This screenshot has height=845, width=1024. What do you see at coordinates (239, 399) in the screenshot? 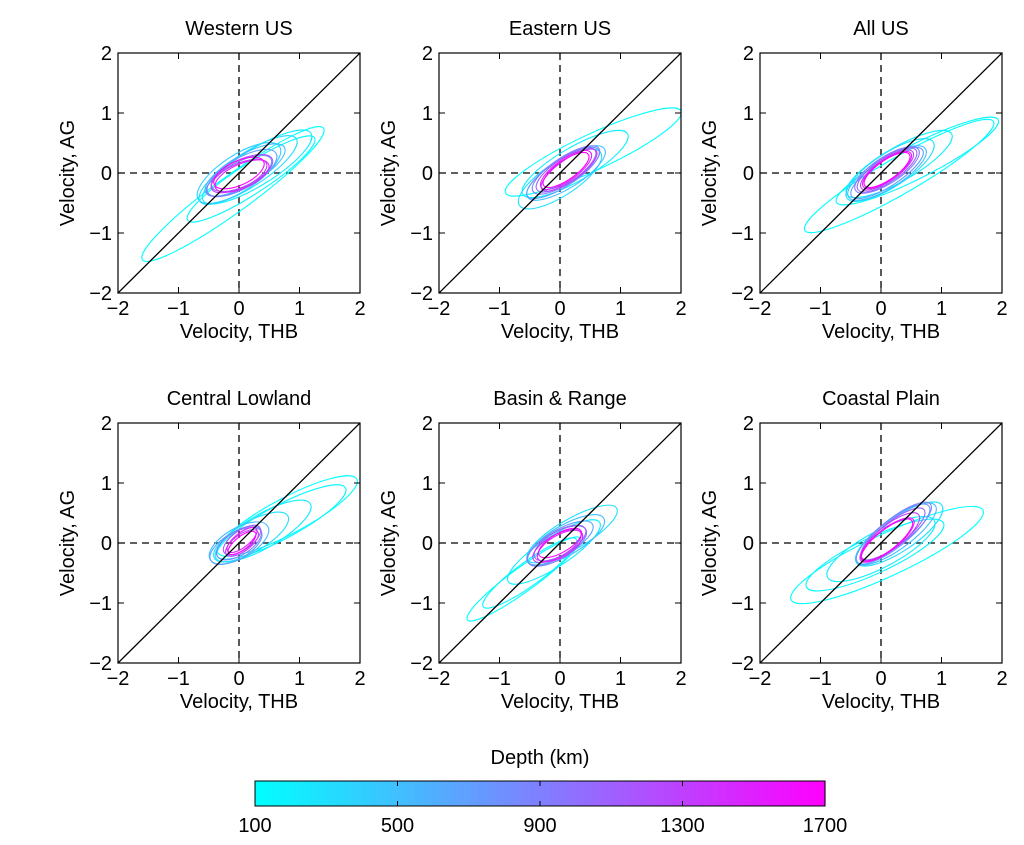
I see `panel-title: Central Lowland` at bounding box center [239, 399].